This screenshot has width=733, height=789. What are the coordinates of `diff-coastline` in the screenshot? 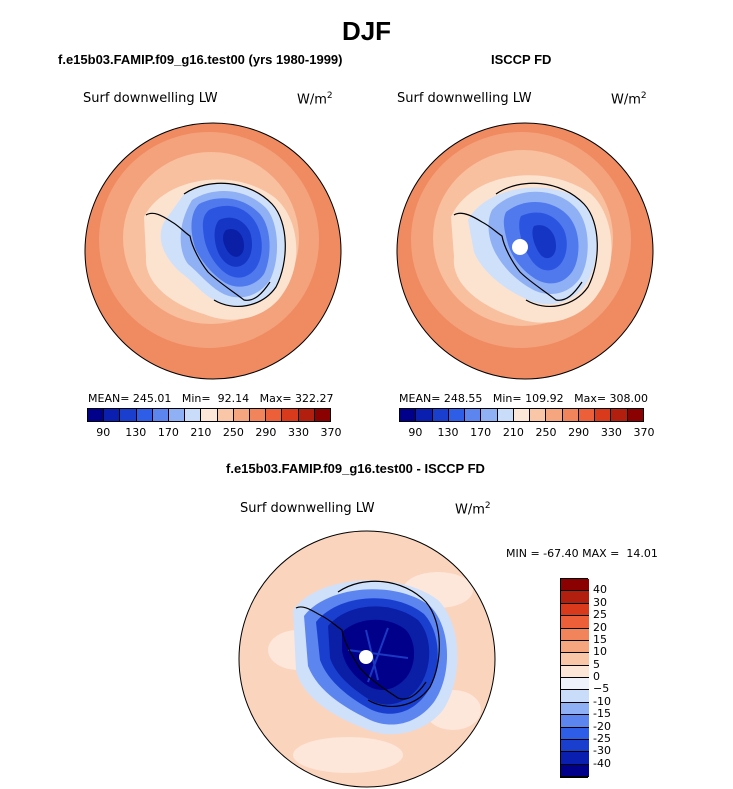 It's located at (361, 653).